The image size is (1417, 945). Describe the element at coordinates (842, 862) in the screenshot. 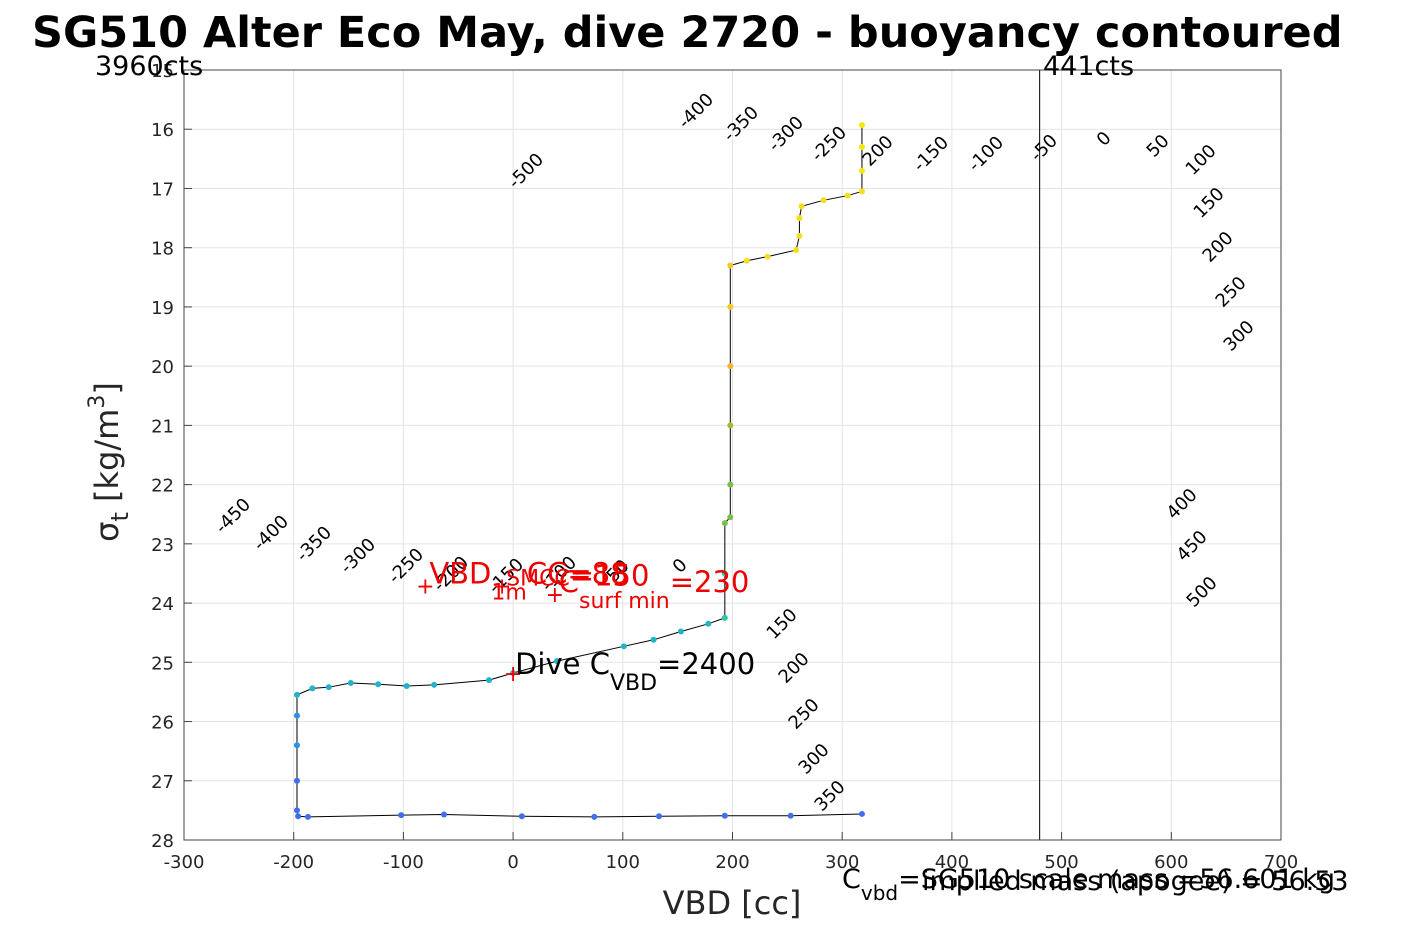

I see `x-tick-label: 300` at that location.